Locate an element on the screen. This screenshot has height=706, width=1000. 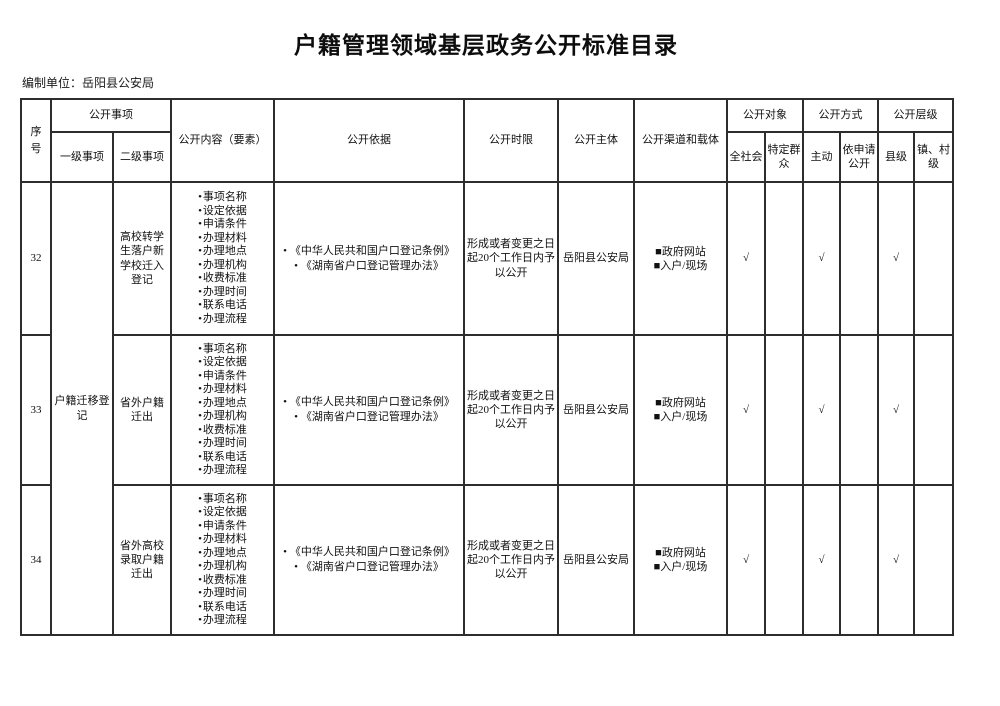
seq-cell: 33 is located at coordinates (36, 410).